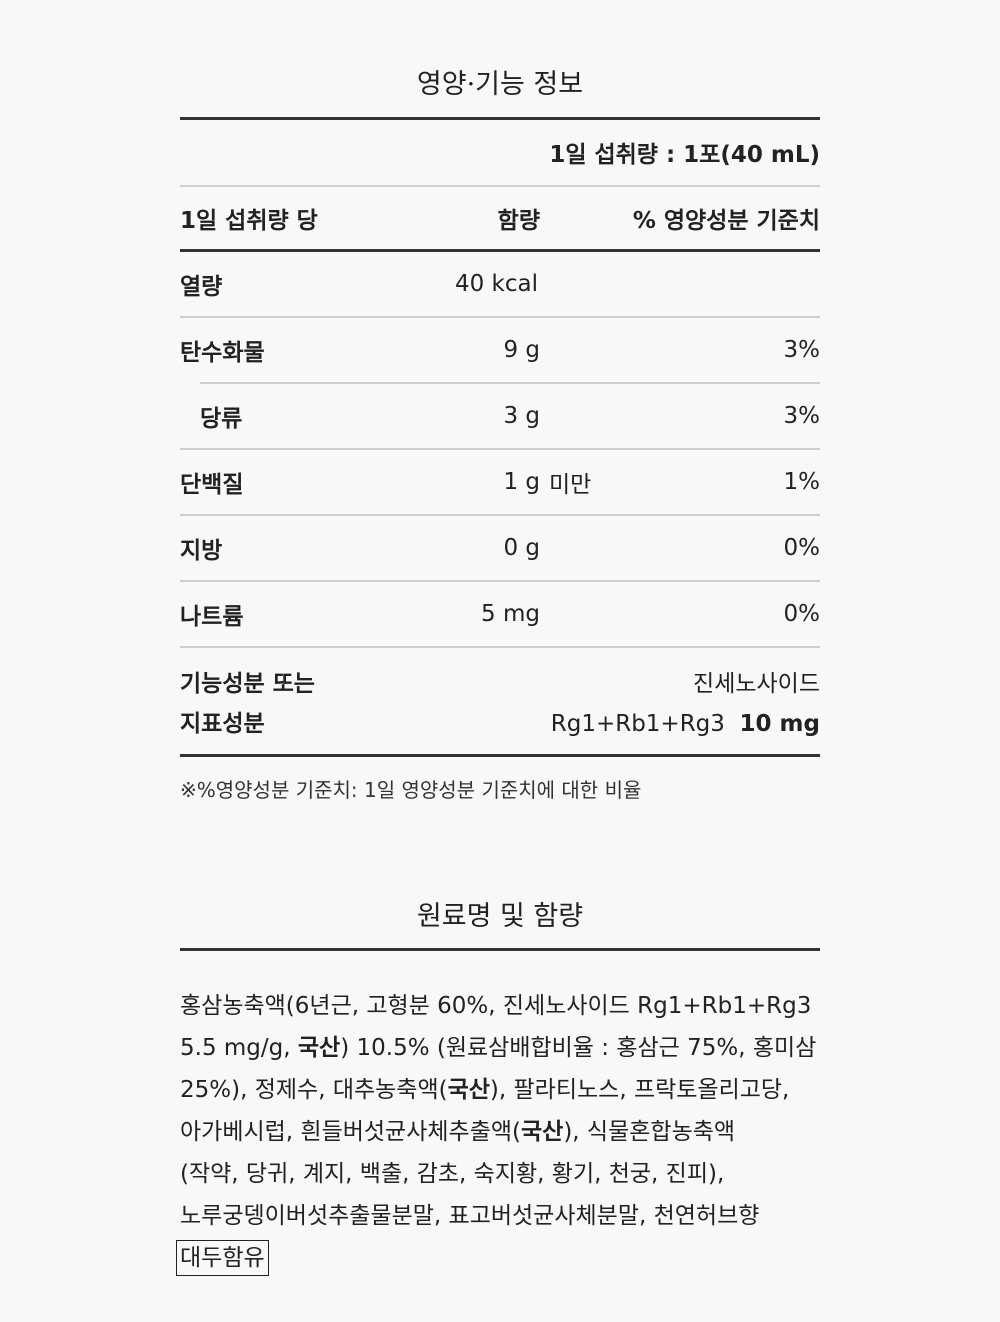 The width and height of the screenshot is (1000, 1322). Describe the element at coordinates (500, 482) in the screenshot. I see `nutrient-row: 단백질 1 g 미만 1%` at that location.